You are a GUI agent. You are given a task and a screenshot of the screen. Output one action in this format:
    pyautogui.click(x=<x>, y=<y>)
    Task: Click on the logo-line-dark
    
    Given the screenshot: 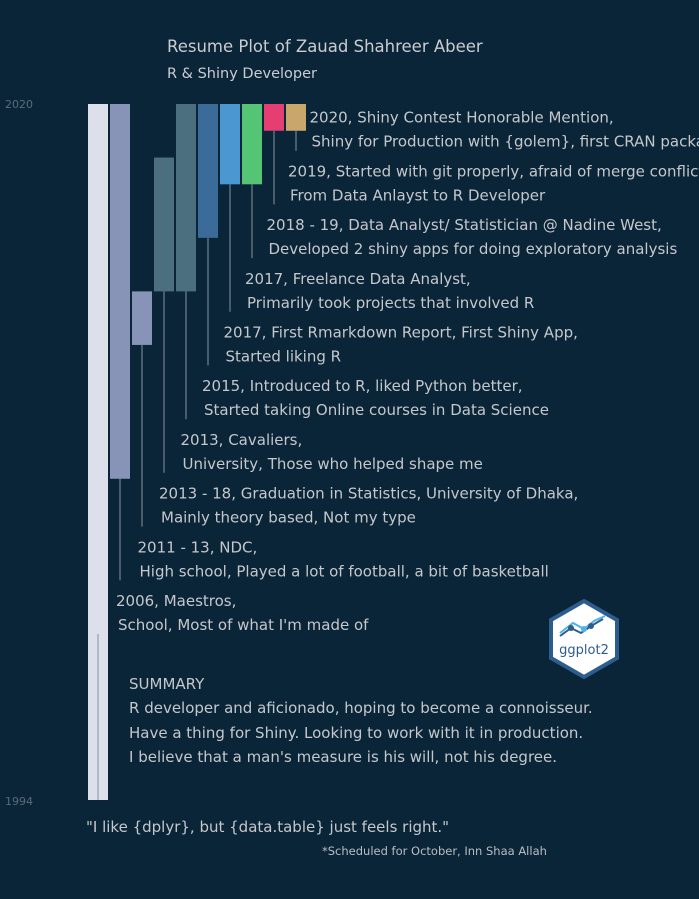 What is the action you would take?
    pyautogui.click(x=581, y=627)
    